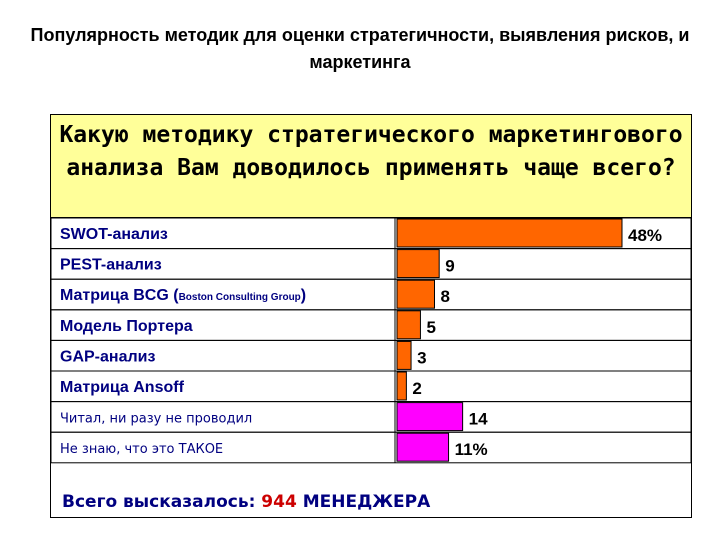 The width and height of the screenshot is (720, 540). What do you see at coordinates (122, 387) in the screenshot?
I see `category-label: Матрица Ansoff` at bounding box center [122, 387].